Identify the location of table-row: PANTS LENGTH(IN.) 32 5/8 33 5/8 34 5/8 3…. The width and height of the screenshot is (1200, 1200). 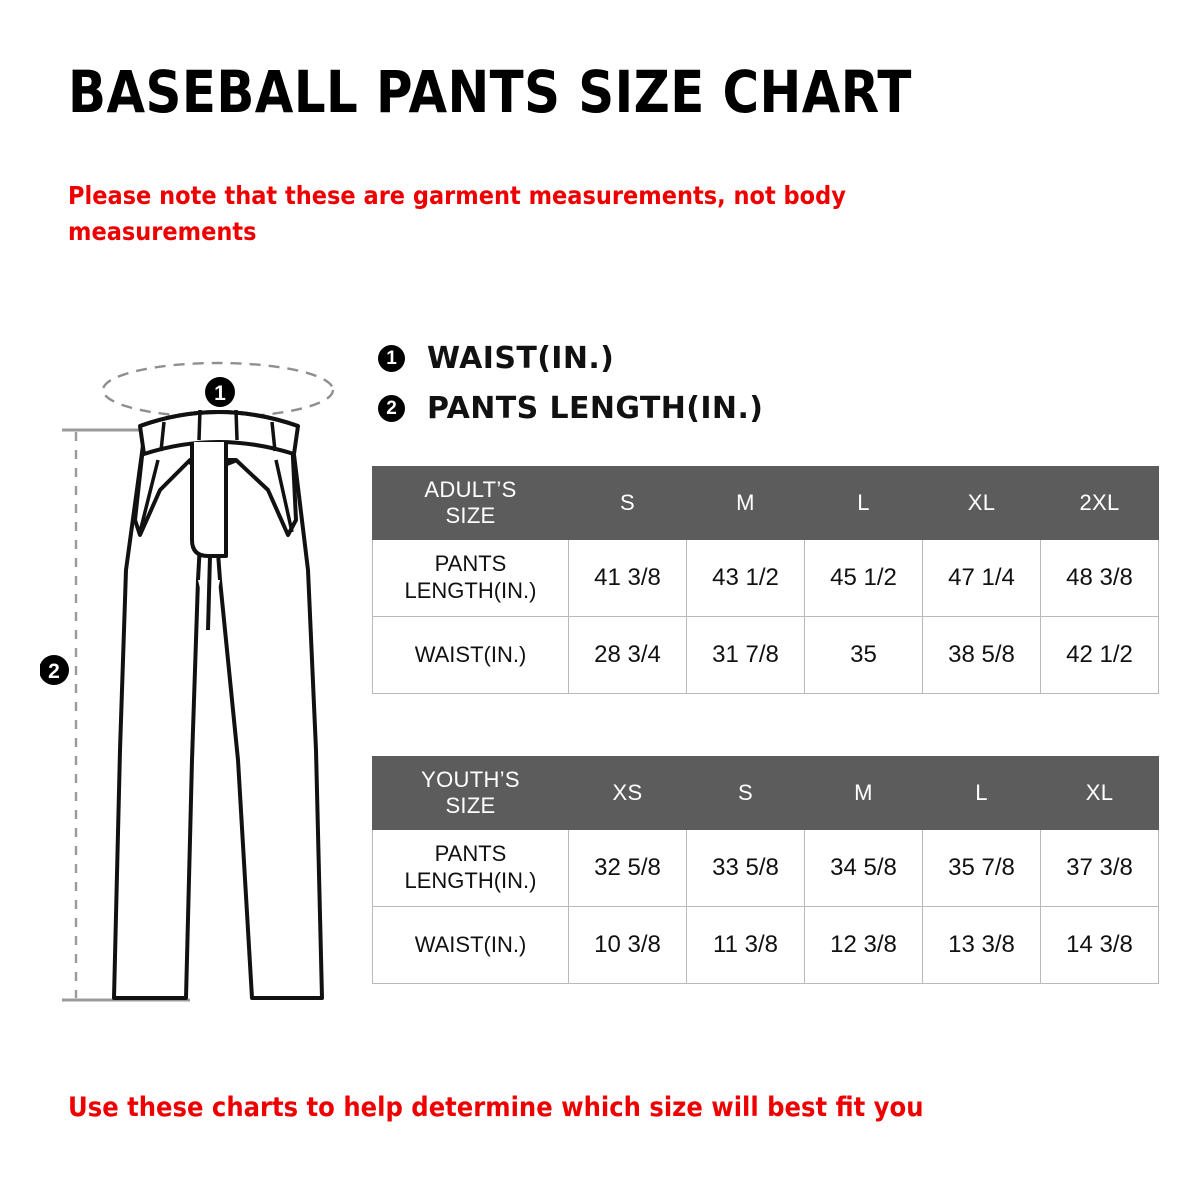
(765, 868).